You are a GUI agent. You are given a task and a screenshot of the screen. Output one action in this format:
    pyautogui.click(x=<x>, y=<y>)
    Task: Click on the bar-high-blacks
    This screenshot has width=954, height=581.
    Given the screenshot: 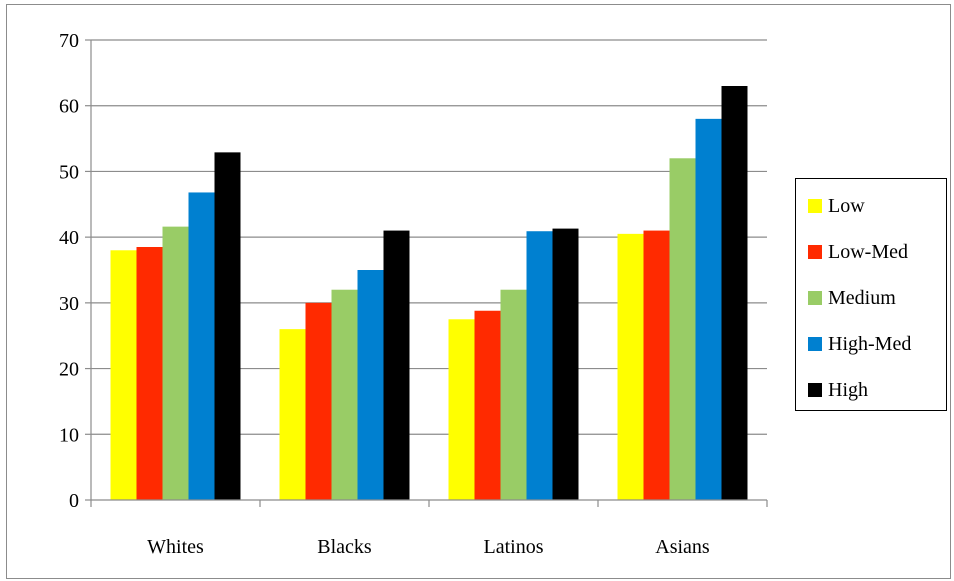 What is the action you would take?
    pyautogui.click(x=396, y=365)
    